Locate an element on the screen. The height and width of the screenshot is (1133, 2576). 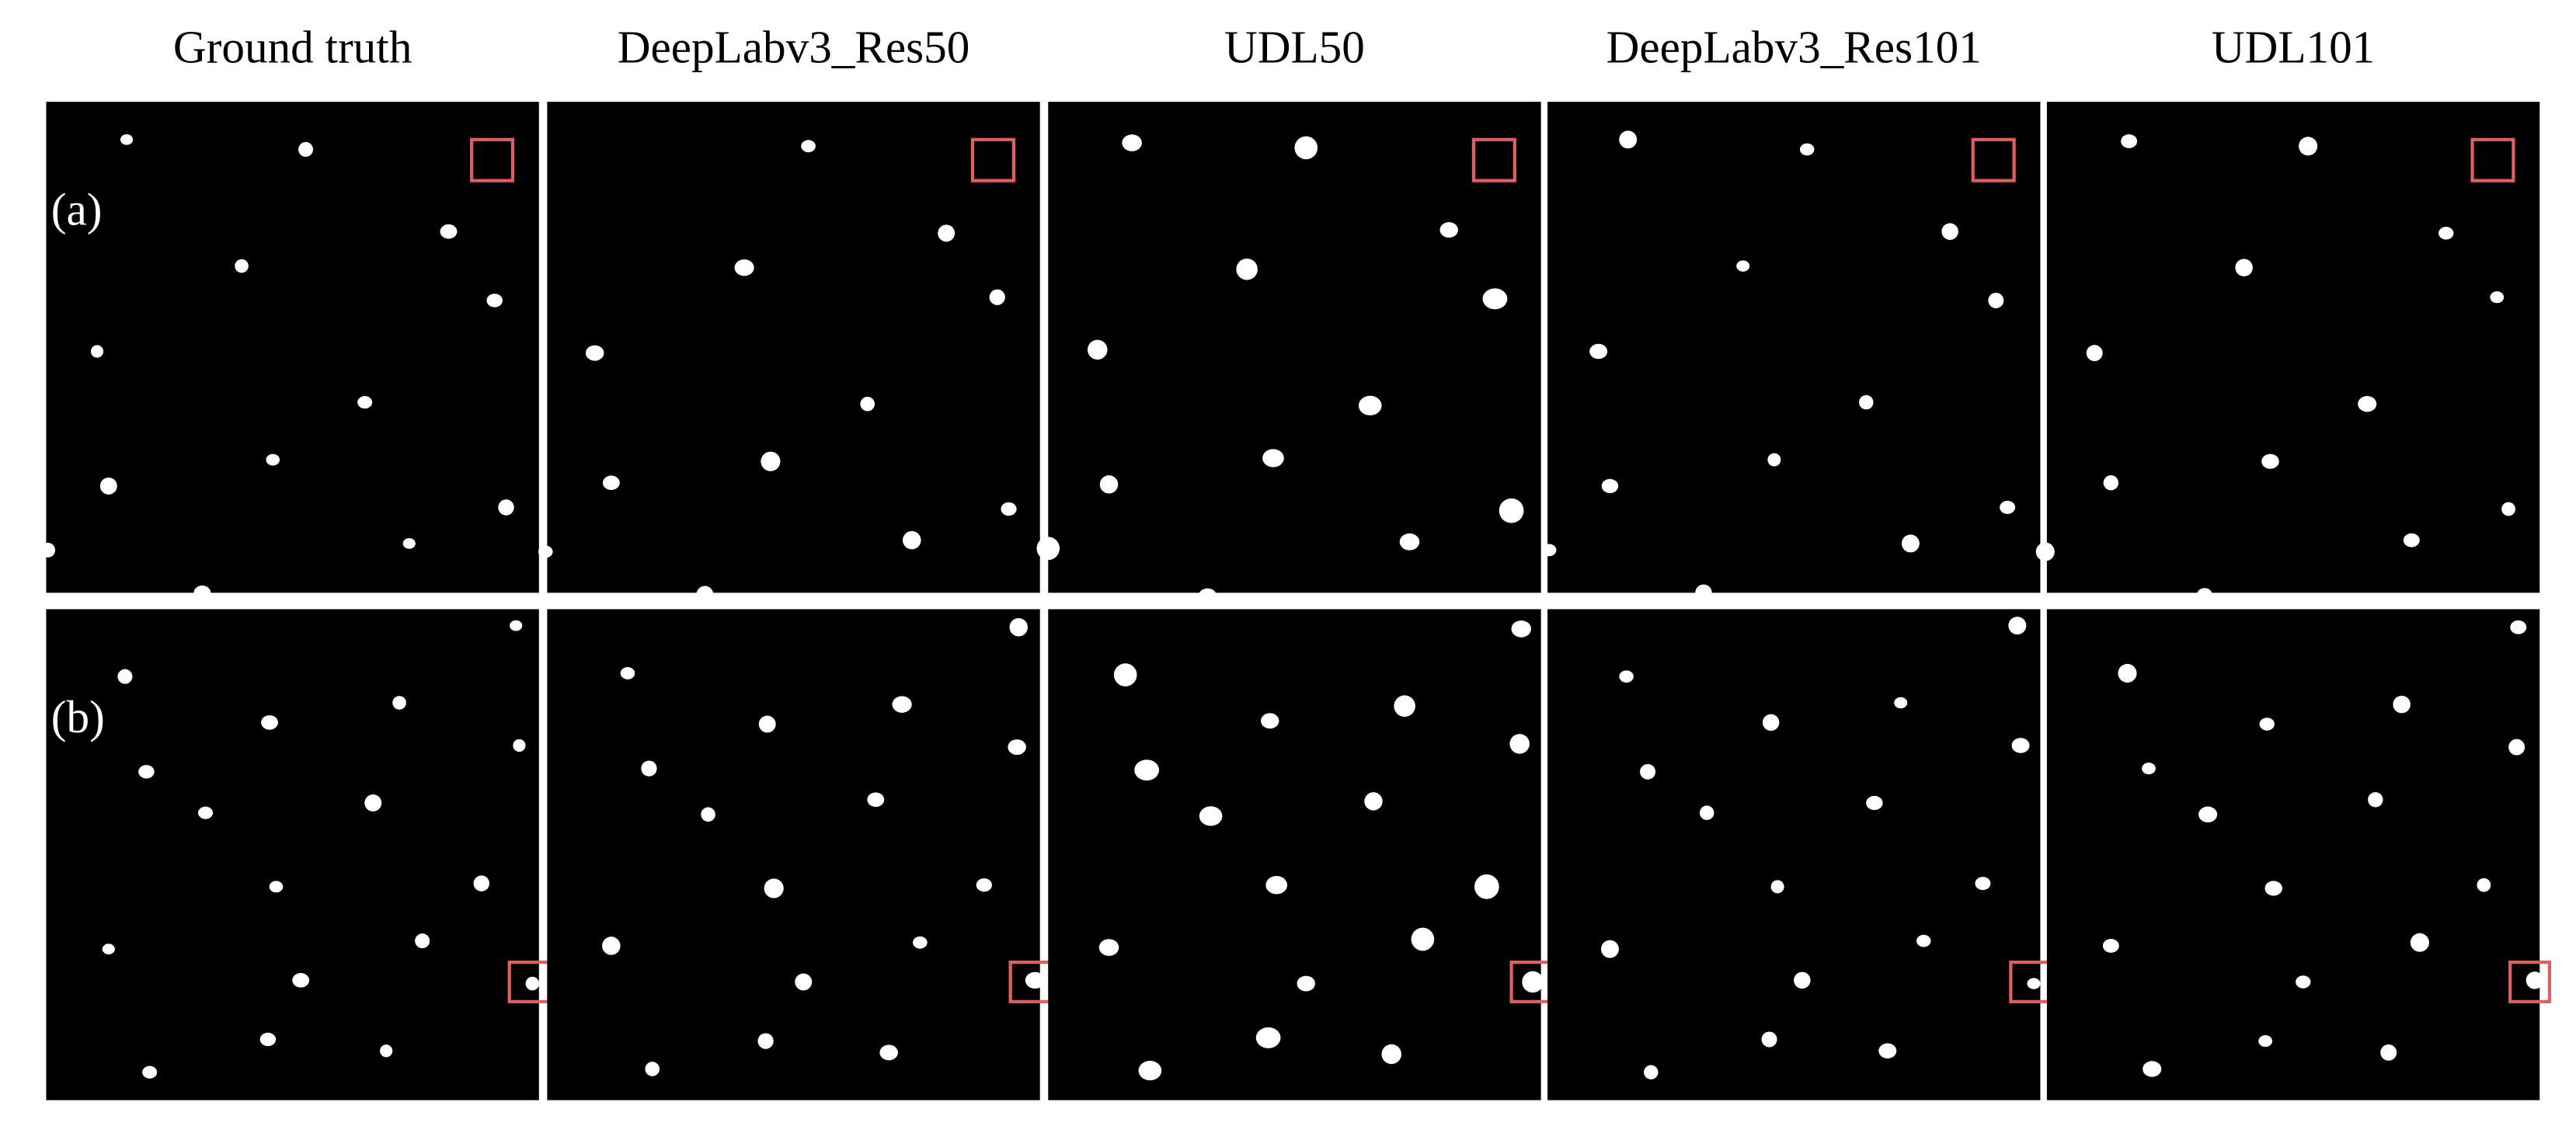
row-label: (b) is located at coordinates (78, 716).